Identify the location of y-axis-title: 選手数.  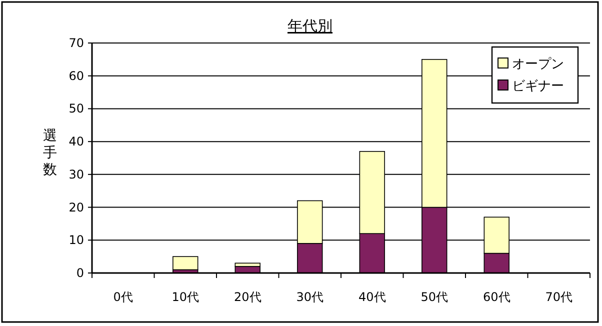
(50, 153).